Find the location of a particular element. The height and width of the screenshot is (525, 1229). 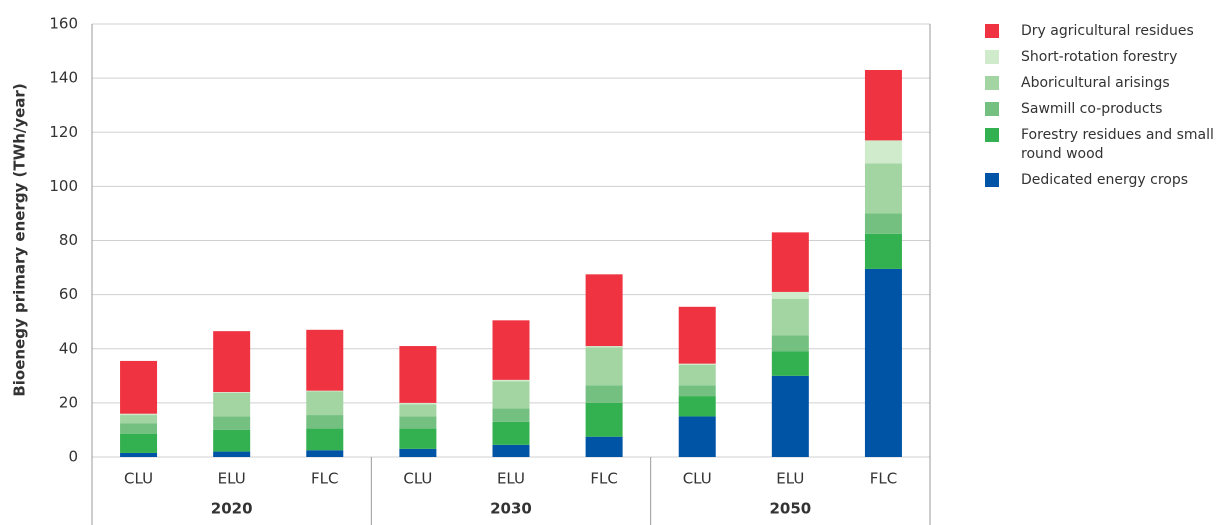

y-tick-label: 20 is located at coordinates (68, 402).